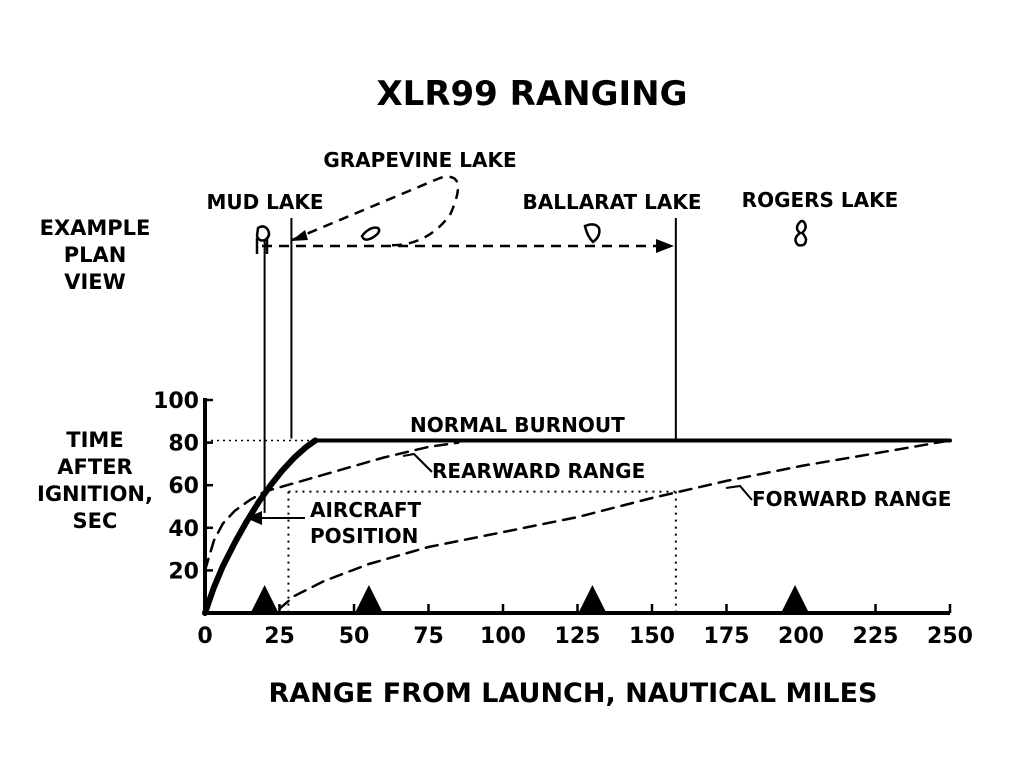 This screenshot has width=1024, height=773. I want to click on grapevine-arrowhead, so click(299, 235).